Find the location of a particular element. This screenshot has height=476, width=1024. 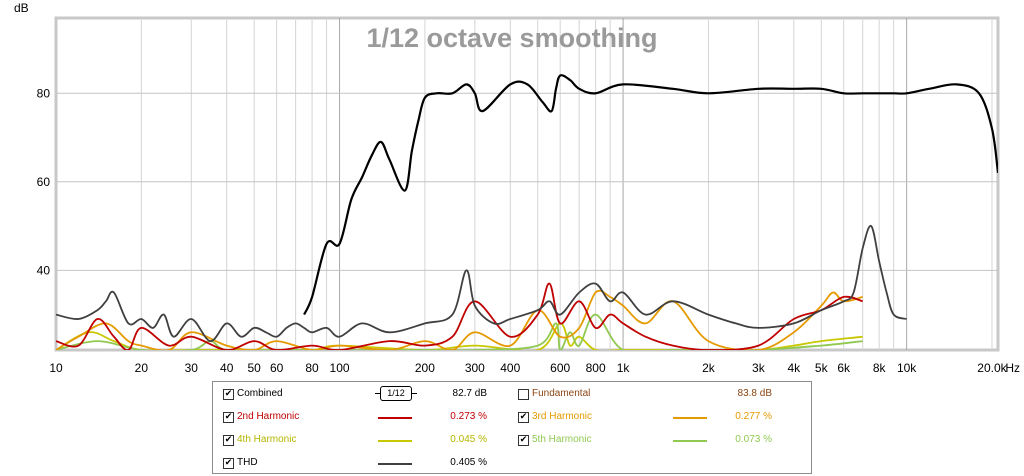

y-tick-label: 40 is located at coordinates (44, 270).